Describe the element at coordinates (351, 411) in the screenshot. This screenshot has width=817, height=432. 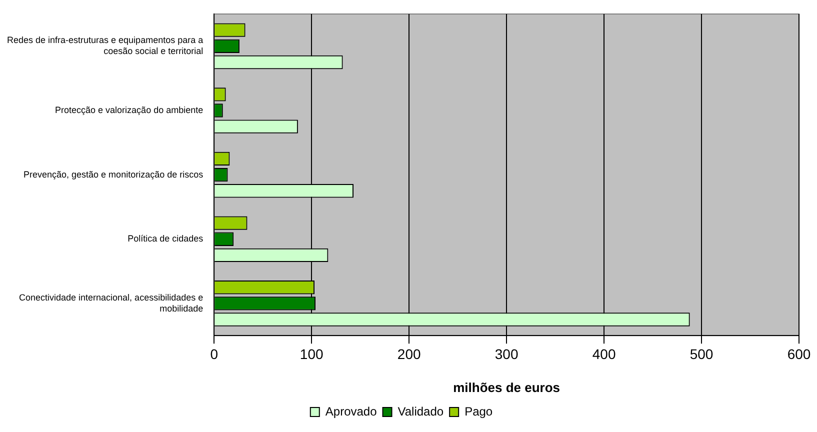
I see `legend-label: Aprovado` at that location.